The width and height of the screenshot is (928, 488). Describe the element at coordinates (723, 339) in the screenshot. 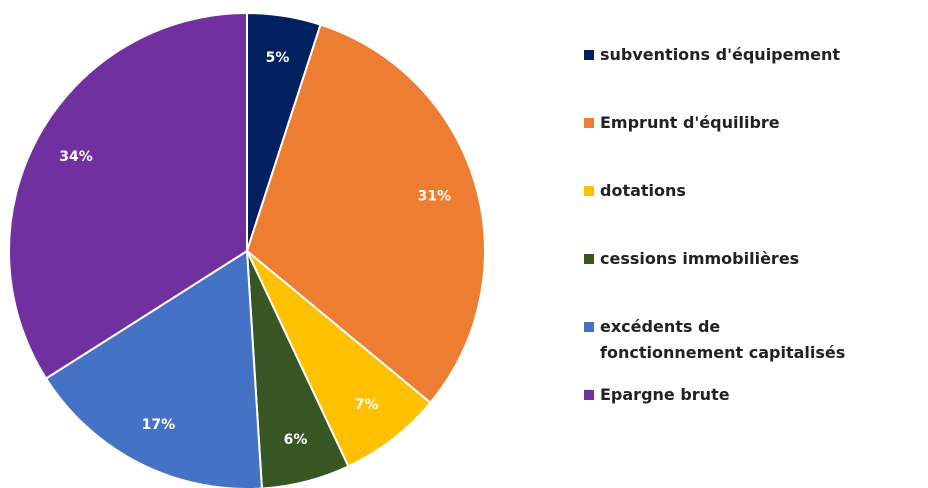

I see `legend-label: excédents de fonctionnement capitalisés` at that location.